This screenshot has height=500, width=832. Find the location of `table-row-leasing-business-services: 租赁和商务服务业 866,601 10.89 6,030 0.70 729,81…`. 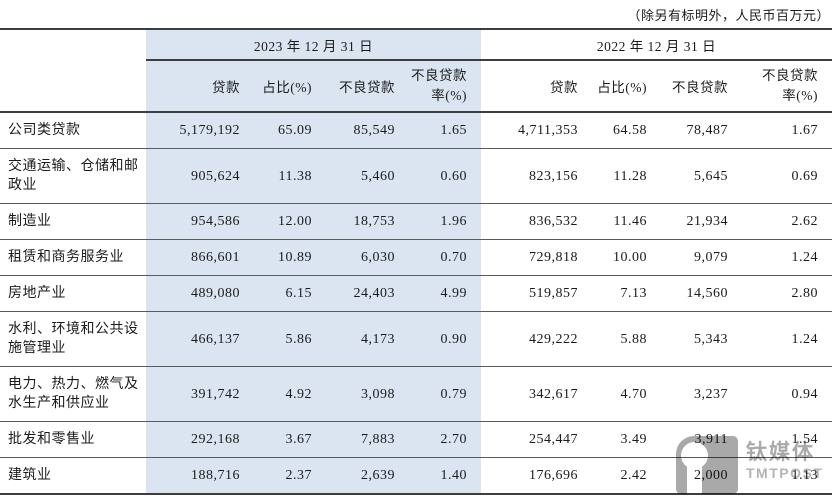

table-row-leasing-business-services: 租赁和商务服务业 866,601 10.89 6,030 0.70 729,81… is located at coordinates (416, 257).